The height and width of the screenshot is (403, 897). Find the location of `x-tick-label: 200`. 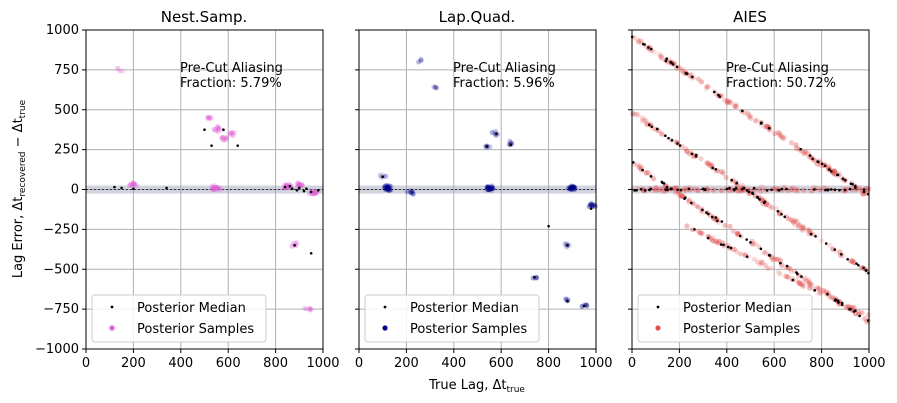

x-tick-label: 200 is located at coordinates (679, 363).